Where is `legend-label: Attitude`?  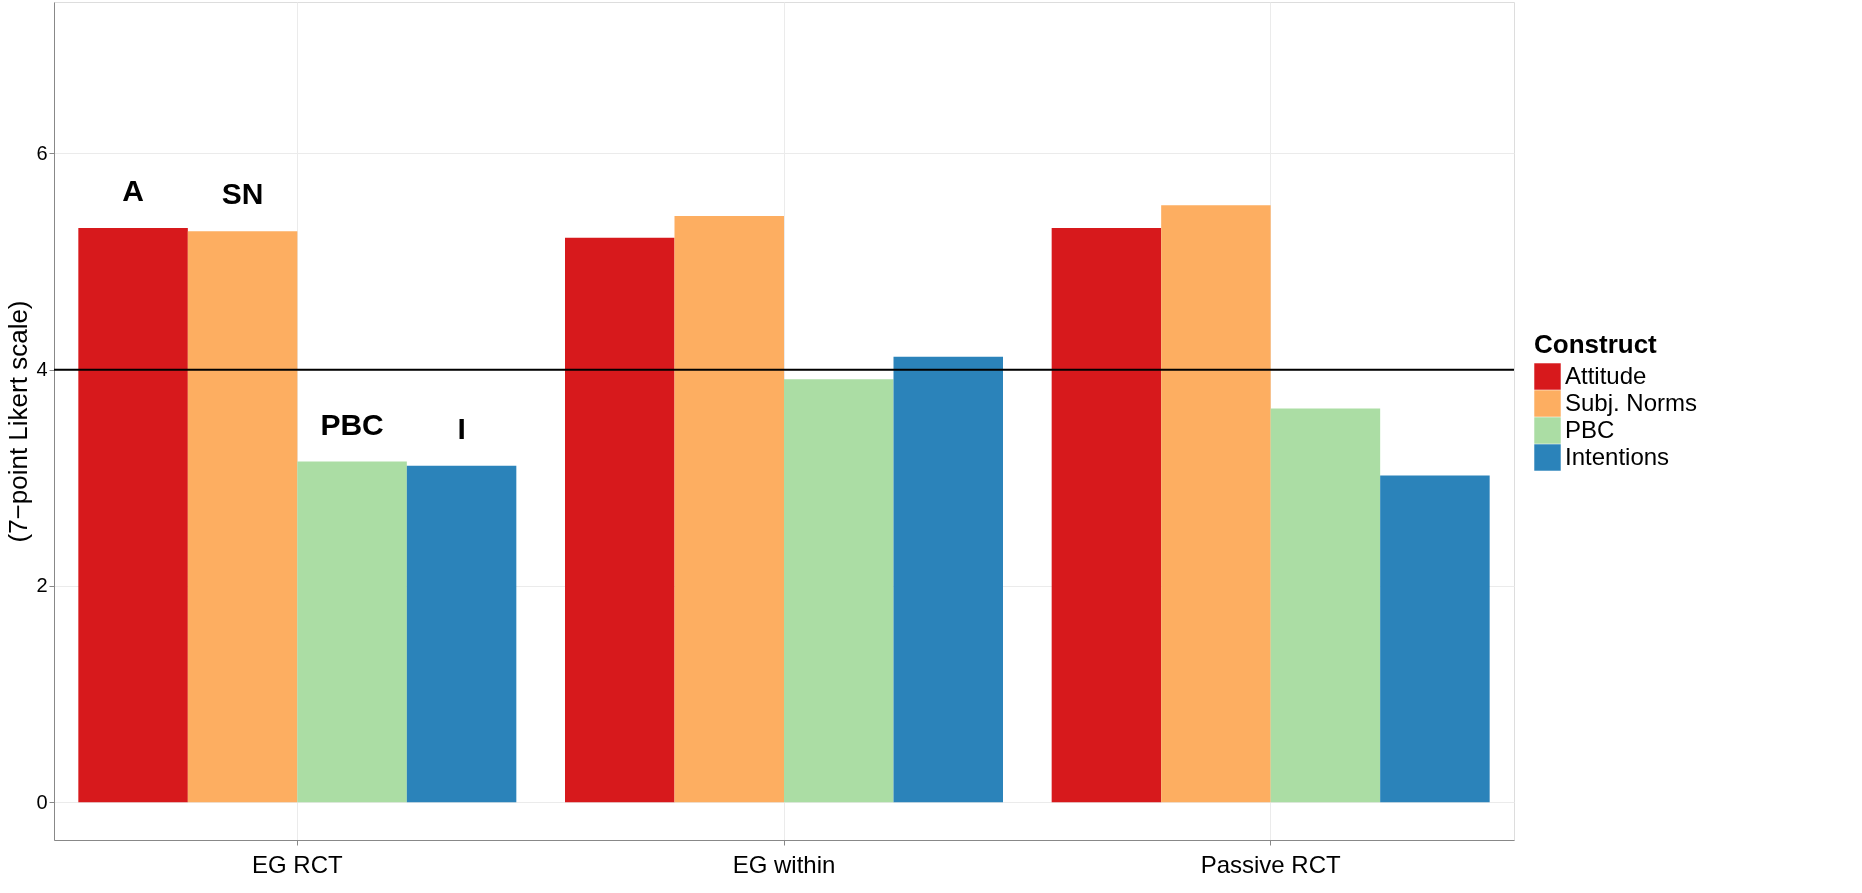
legend-label: Attitude is located at coordinates (1606, 375).